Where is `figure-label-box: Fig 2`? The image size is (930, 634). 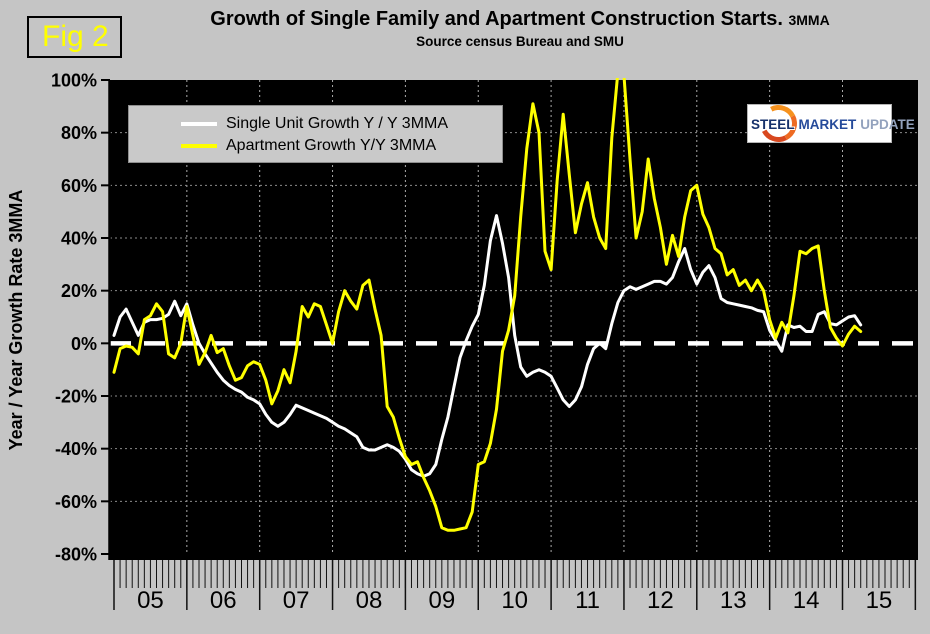 figure-label-box: Fig 2 is located at coordinates (74, 37).